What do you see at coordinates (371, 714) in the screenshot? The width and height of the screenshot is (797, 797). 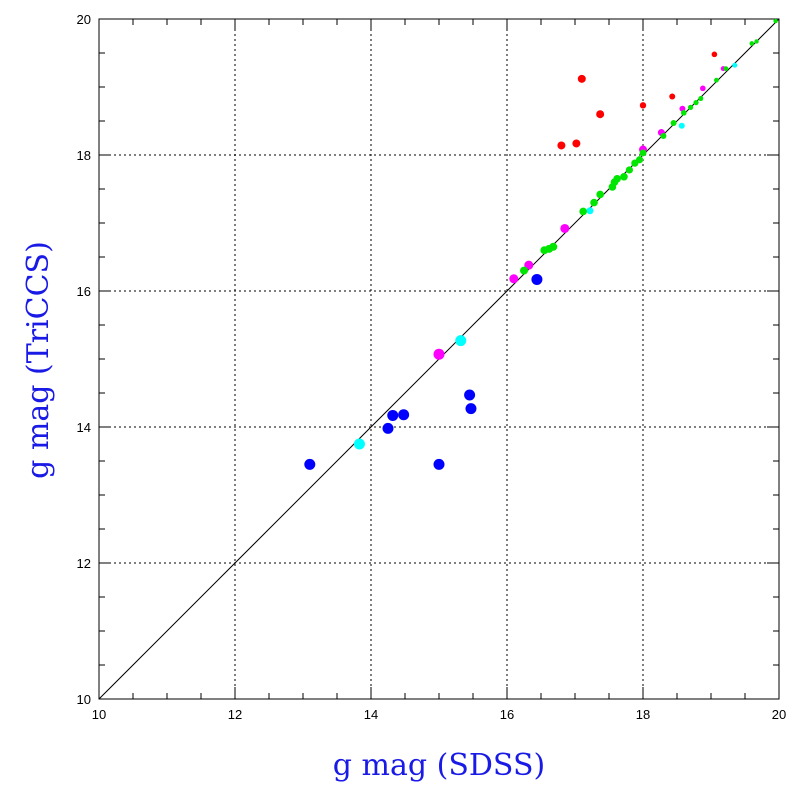 I see `x-tick-label: 14` at bounding box center [371, 714].